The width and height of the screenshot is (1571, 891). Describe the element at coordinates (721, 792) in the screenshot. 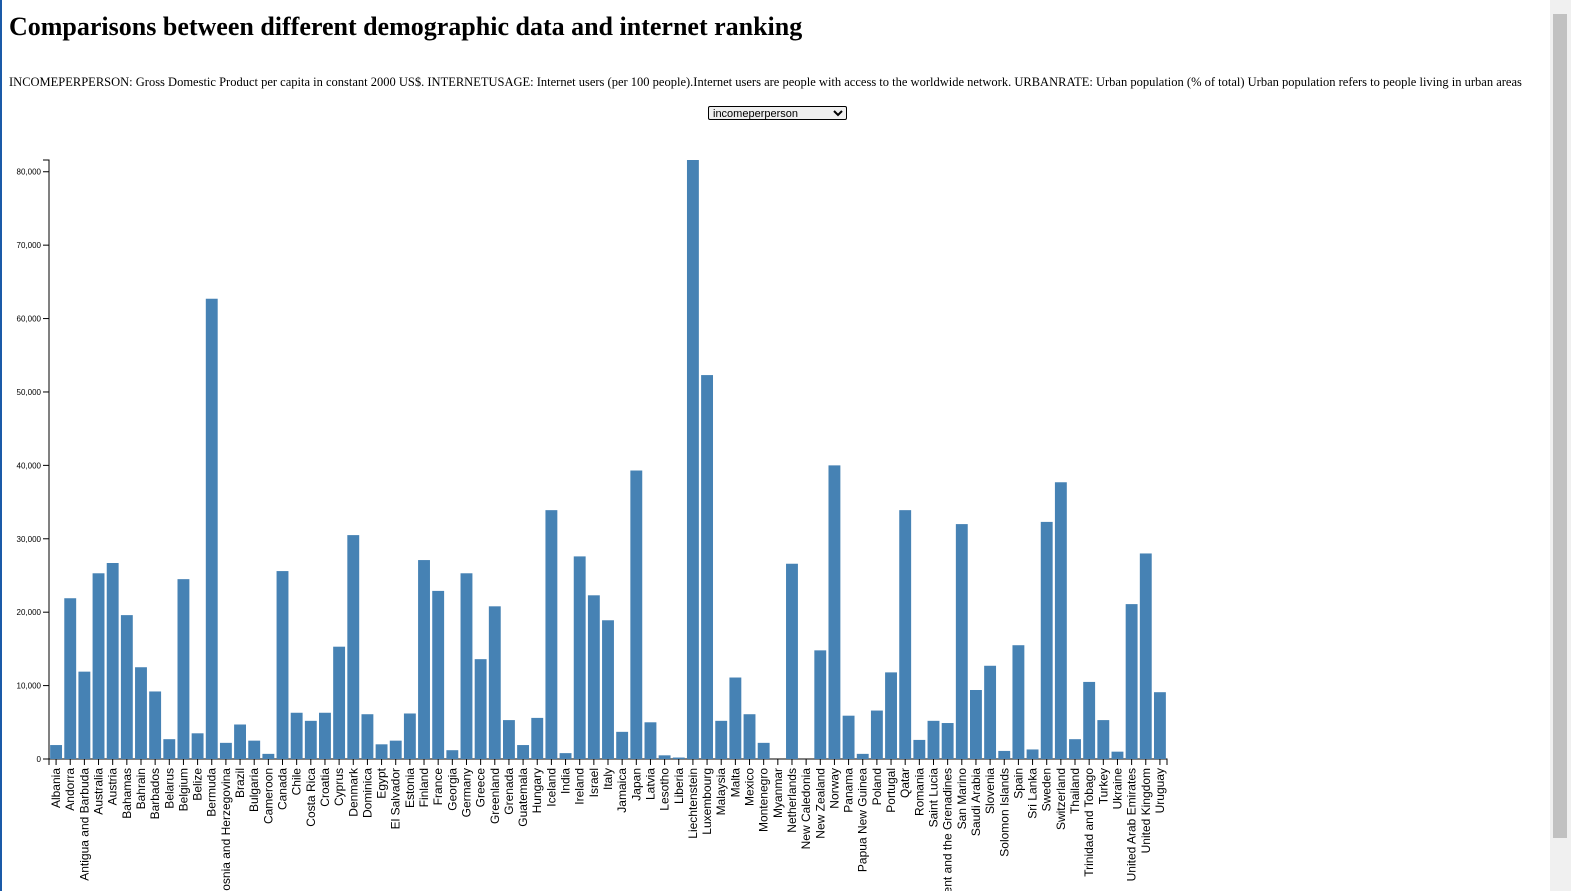

I see `x-tick-label: Malaysia` at that location.